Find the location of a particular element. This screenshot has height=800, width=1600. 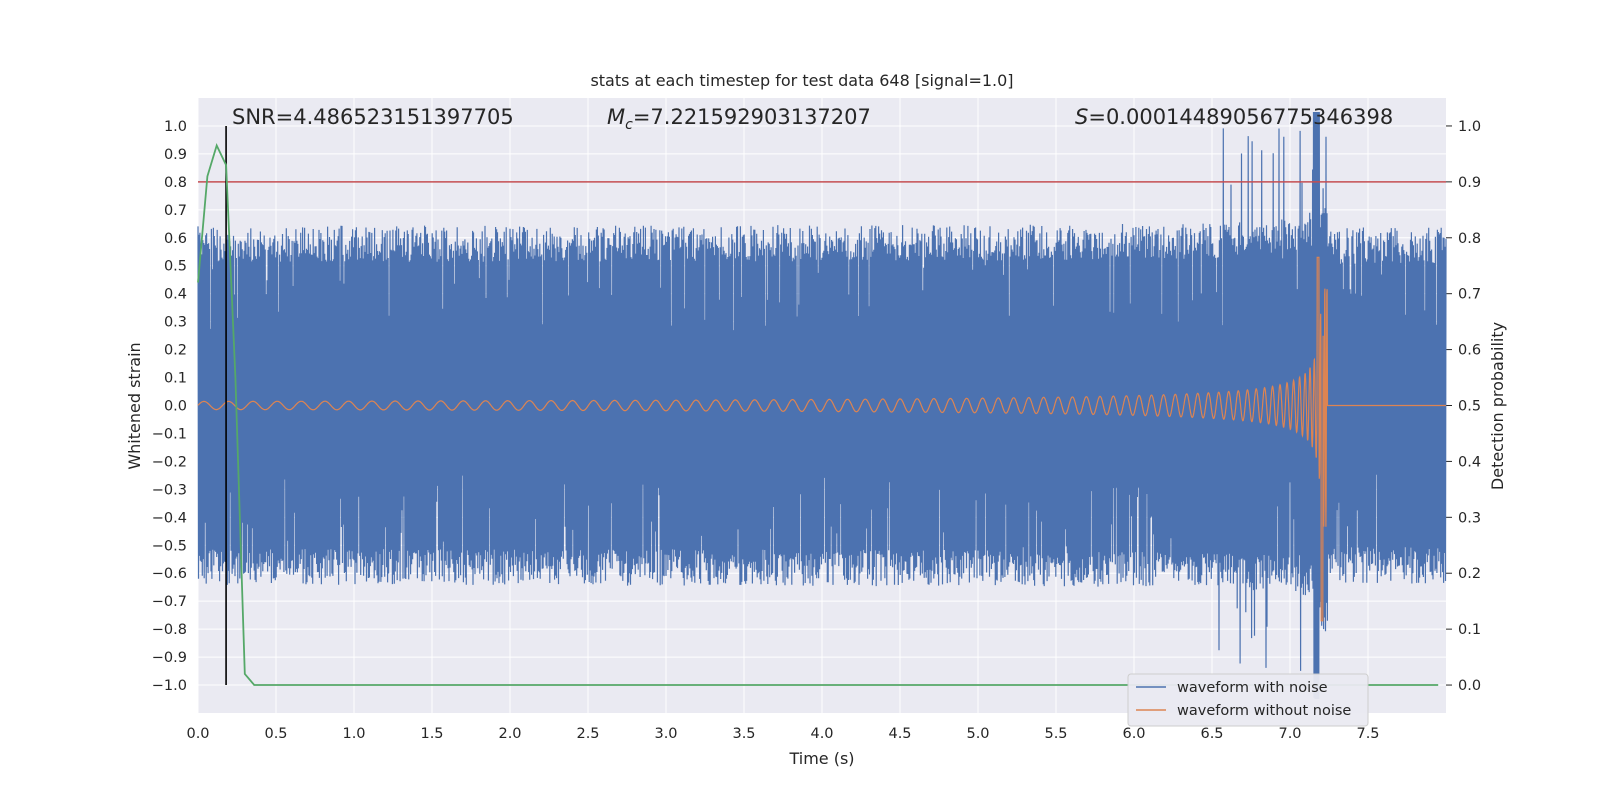

chirp-mass-symbol: M is located at coordinates (616, 117).